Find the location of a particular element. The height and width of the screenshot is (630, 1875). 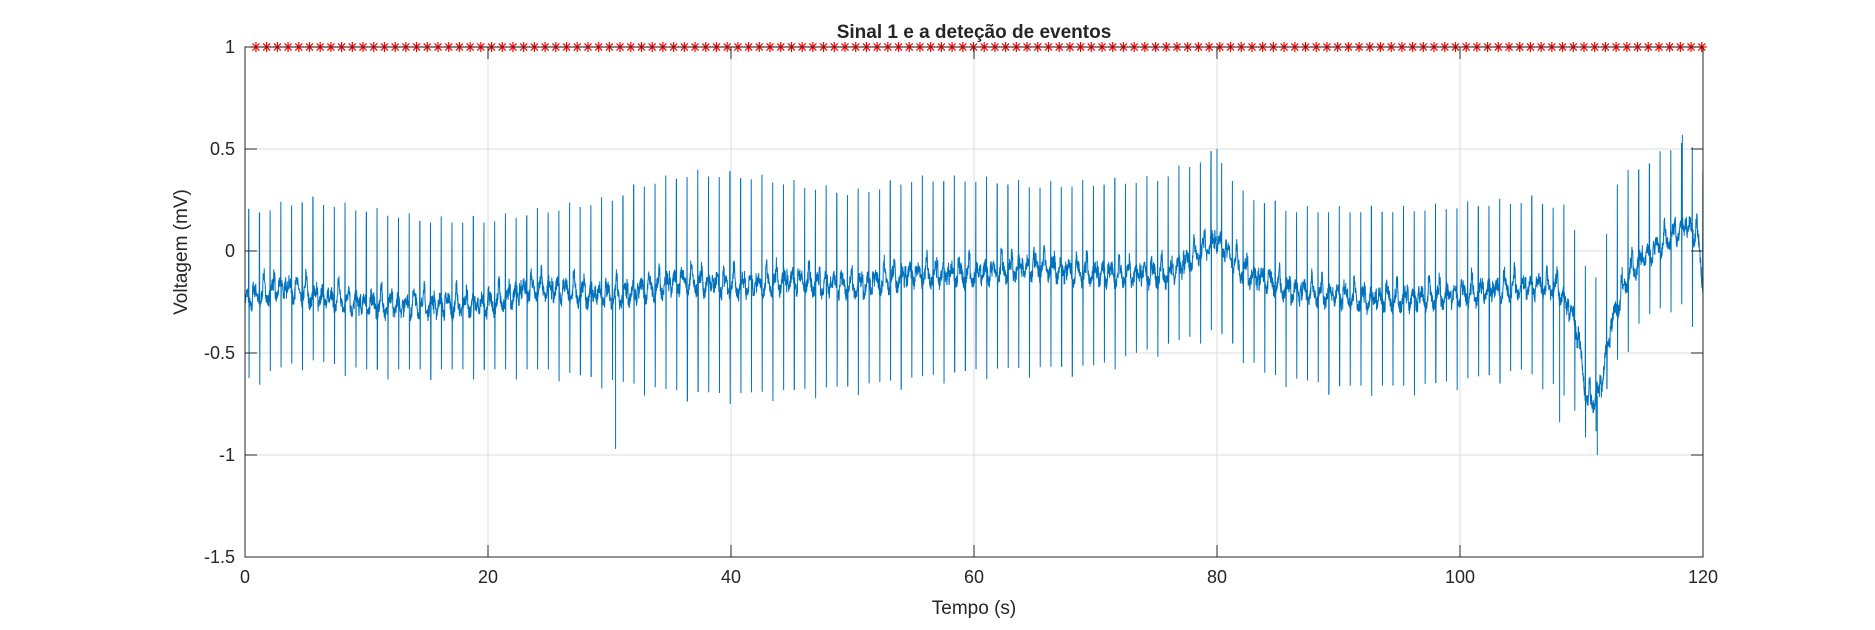

x-axis-label: Tempo (s) is located at coordinates (974, 608).